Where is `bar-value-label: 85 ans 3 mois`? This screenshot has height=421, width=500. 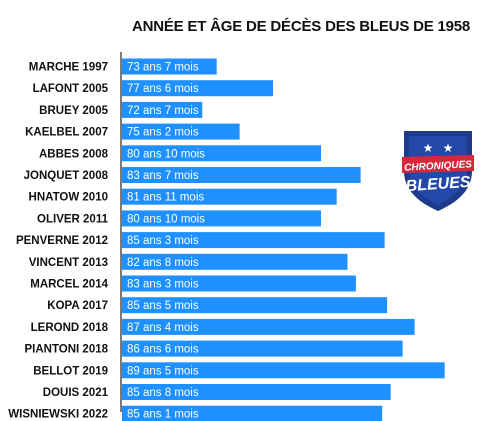 bar-value-label: 85 ans 3 mois is located at coordinates (163, 241).